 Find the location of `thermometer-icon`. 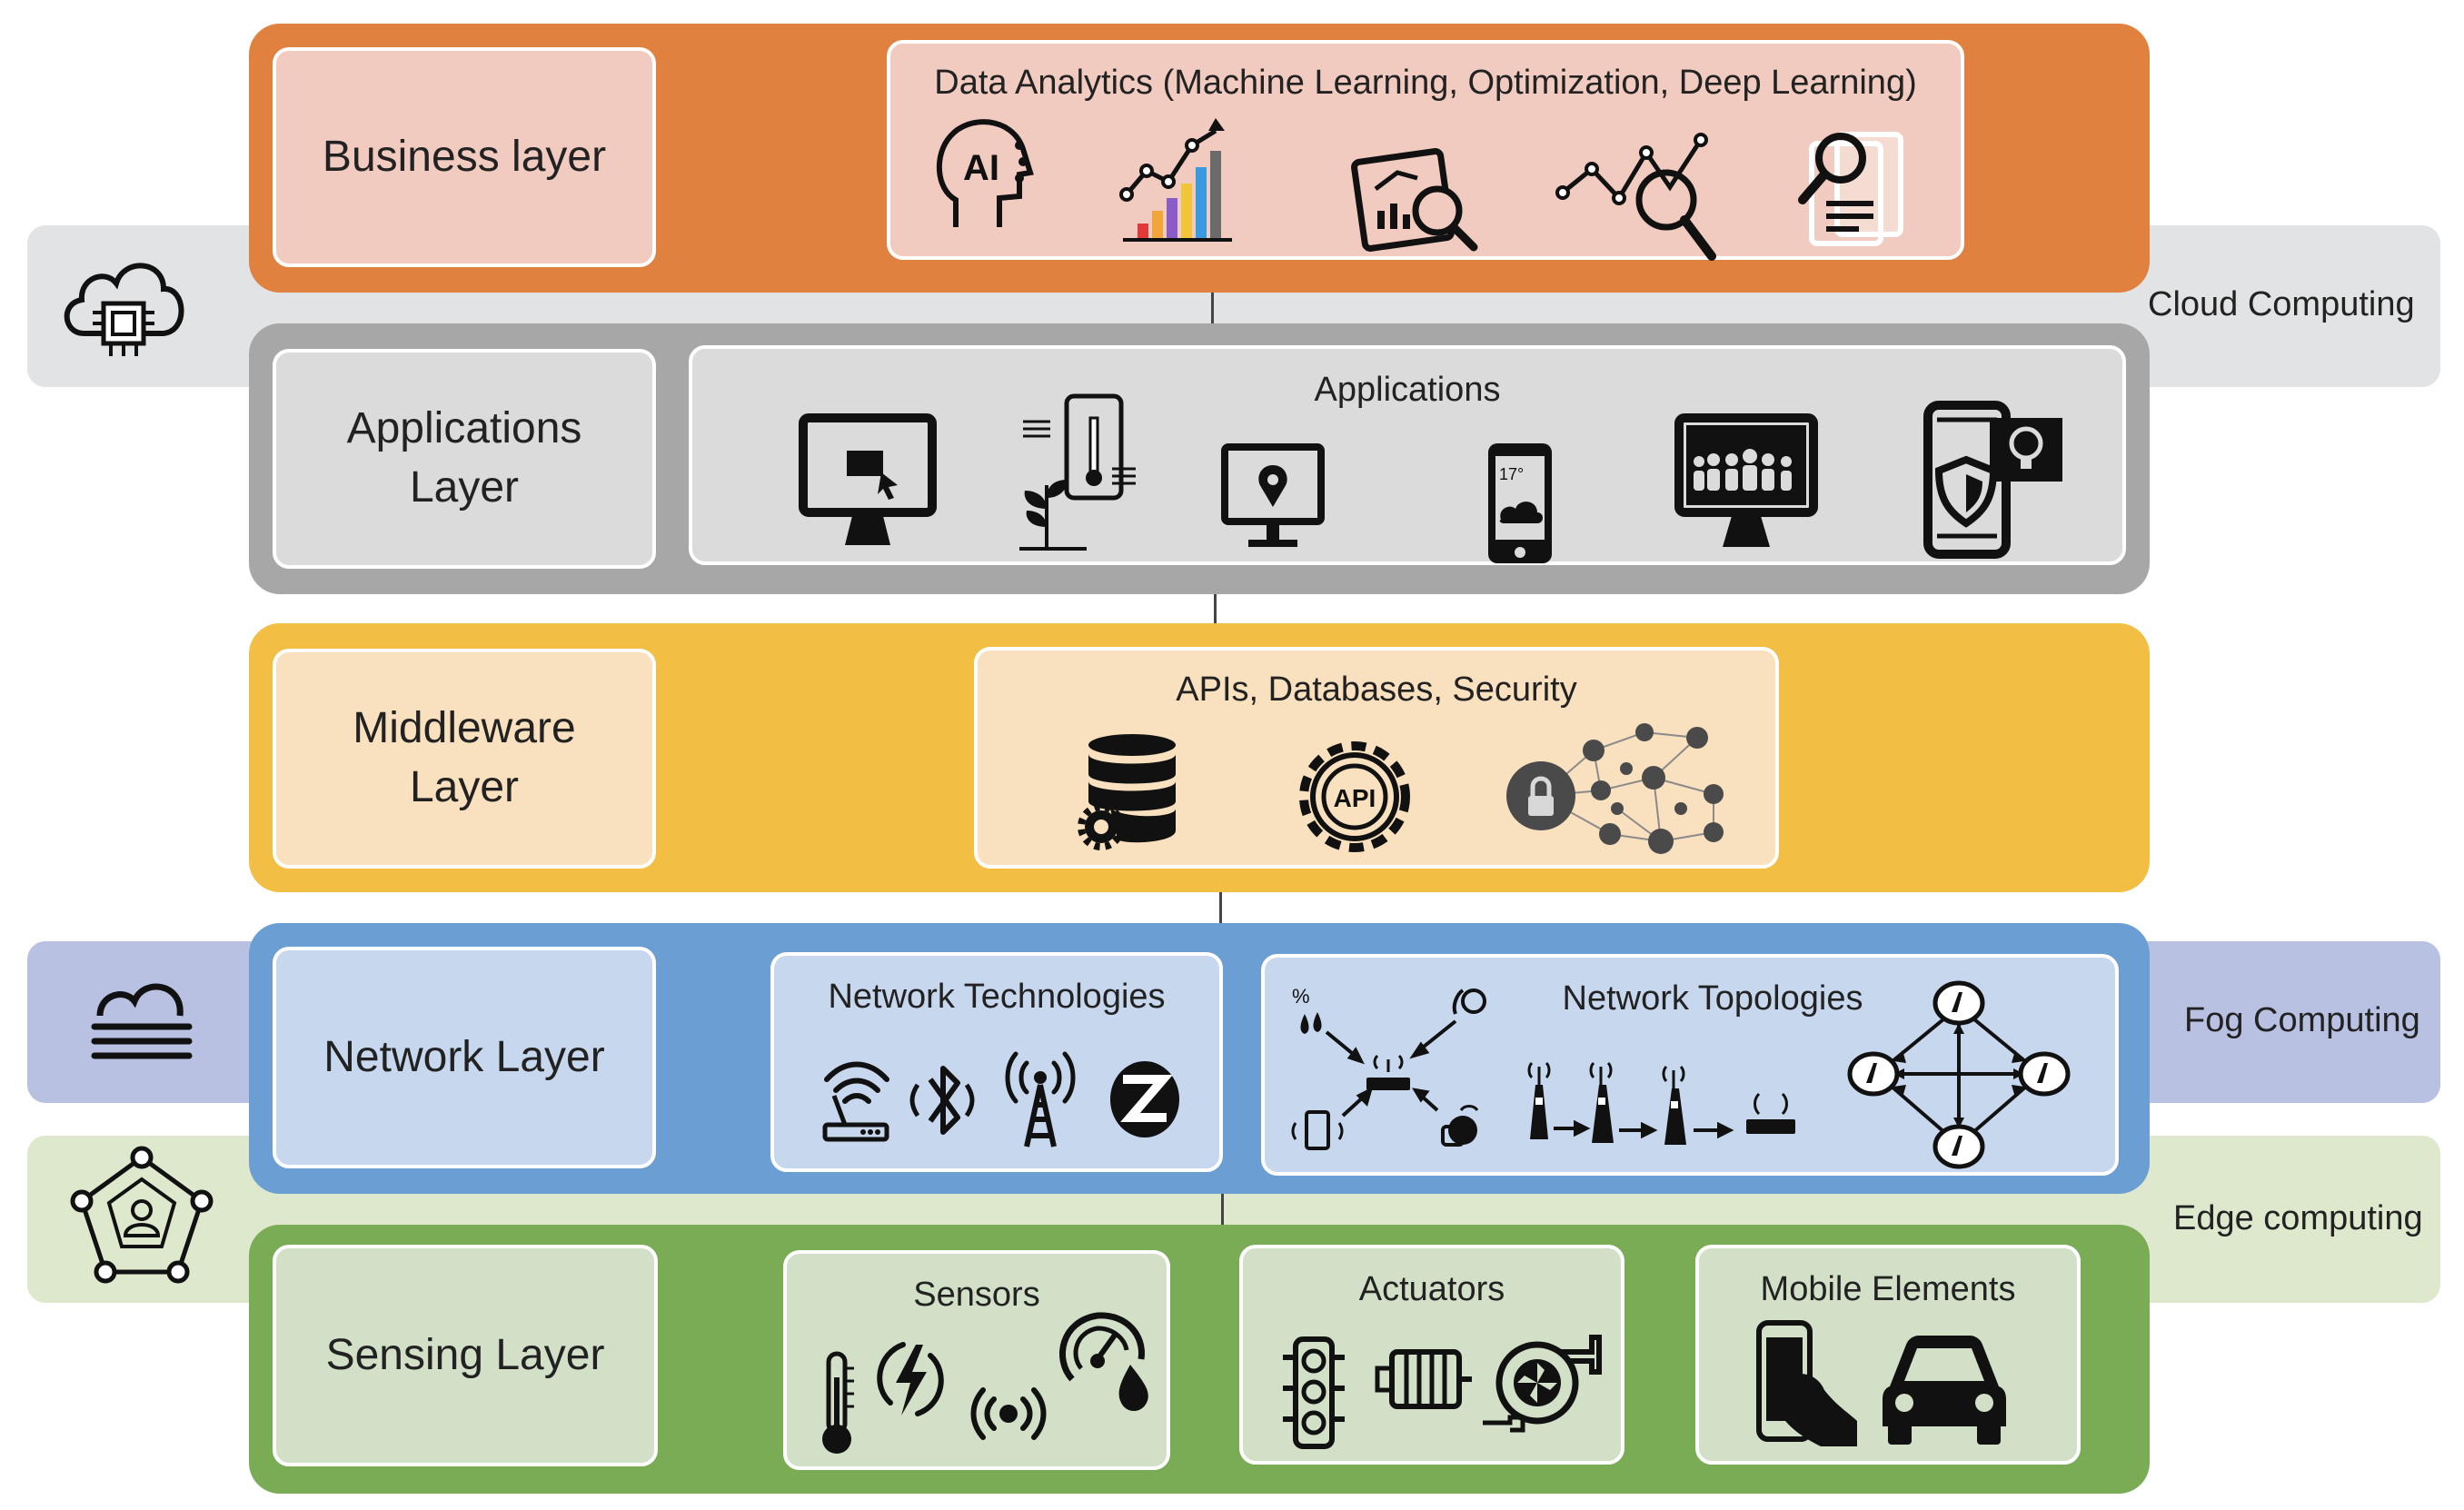

thermometer-icon is located at coordinates (838, 1402).